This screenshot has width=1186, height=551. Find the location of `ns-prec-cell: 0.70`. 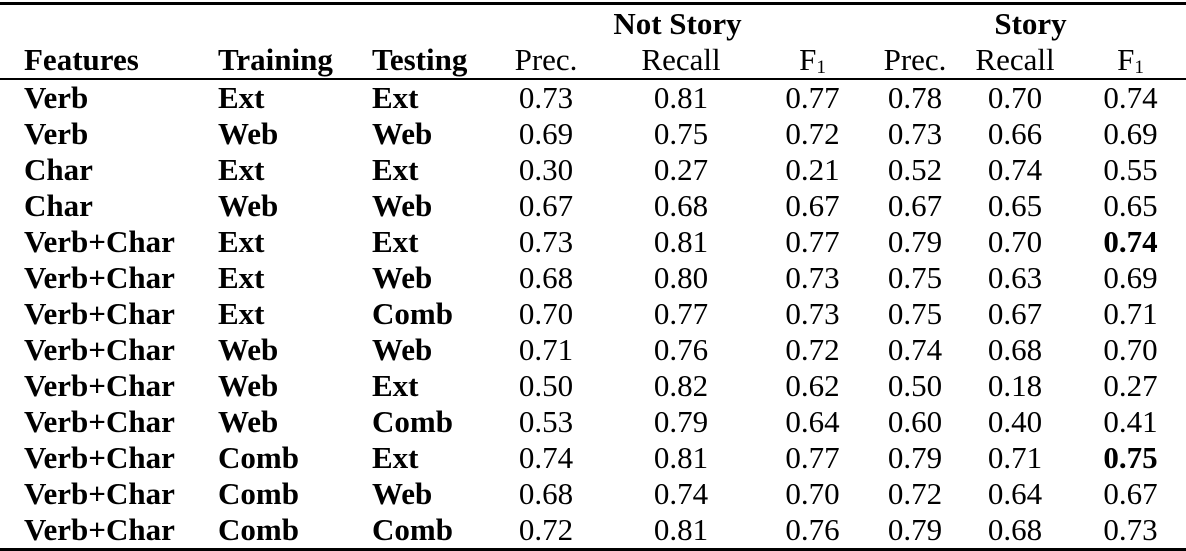

ns-prec-cell: 0.70 is located at coordinates (546, 313).